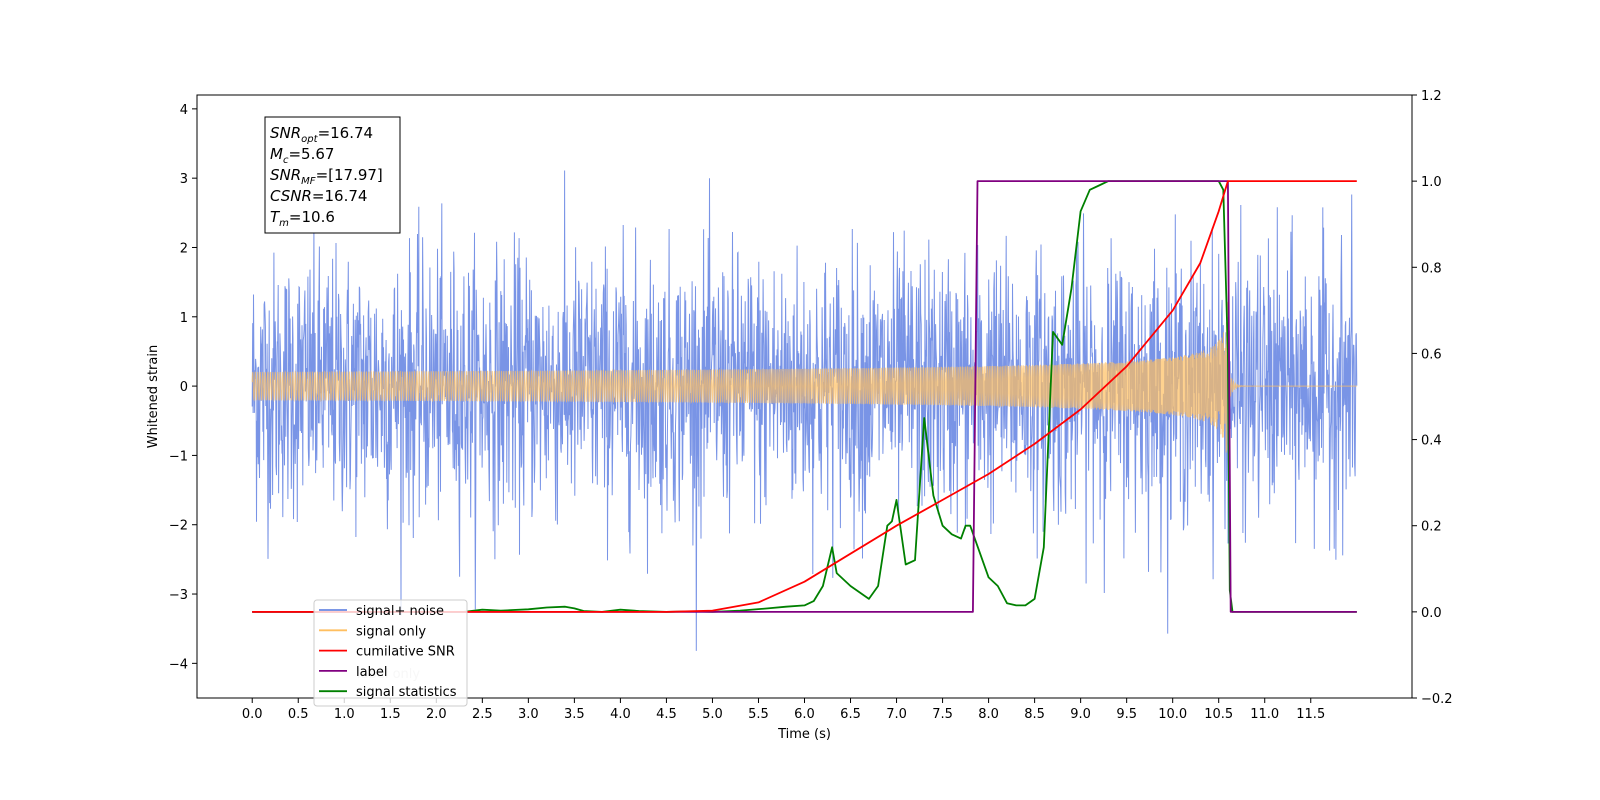  I want to click on legend-box, so click(390, 653).